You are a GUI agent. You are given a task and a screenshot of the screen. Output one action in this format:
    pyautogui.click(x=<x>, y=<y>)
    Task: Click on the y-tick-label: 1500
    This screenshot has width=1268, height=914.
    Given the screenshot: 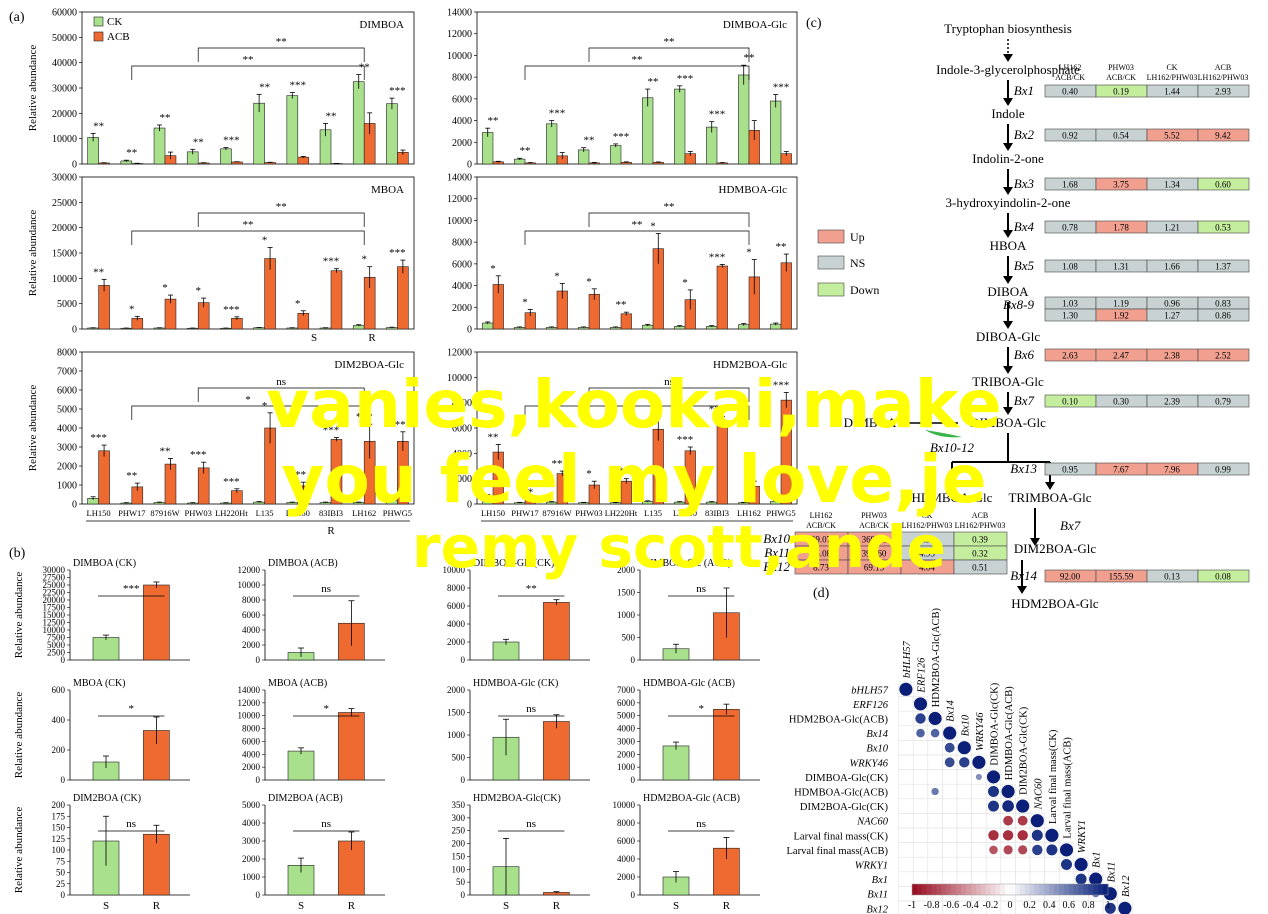 What is the action you would take?
    pyautogui.click(x=626, y=593)
    